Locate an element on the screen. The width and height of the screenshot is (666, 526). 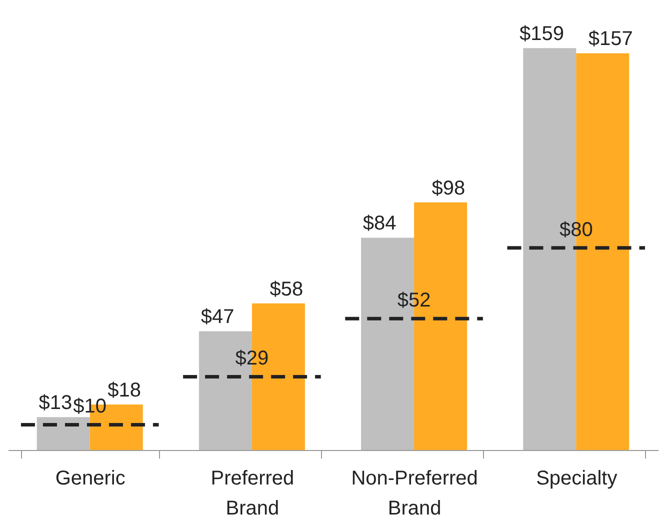
data-label: $159 is located at coordinates (541, 34).